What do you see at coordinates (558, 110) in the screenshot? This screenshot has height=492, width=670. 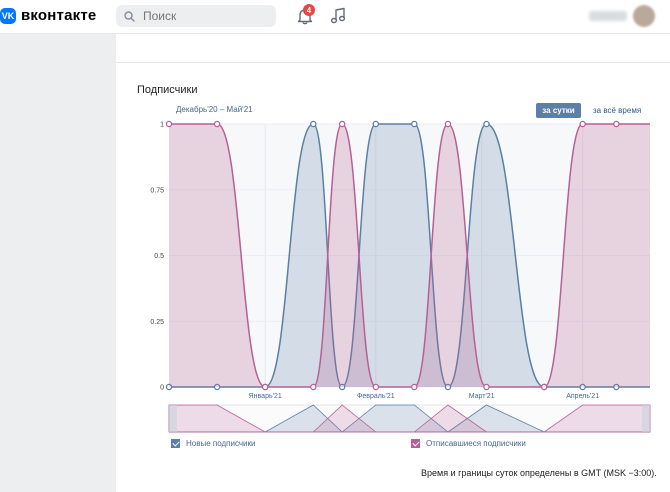 I see `tab-per-day: за сутки` at bounding box center [558, 110].